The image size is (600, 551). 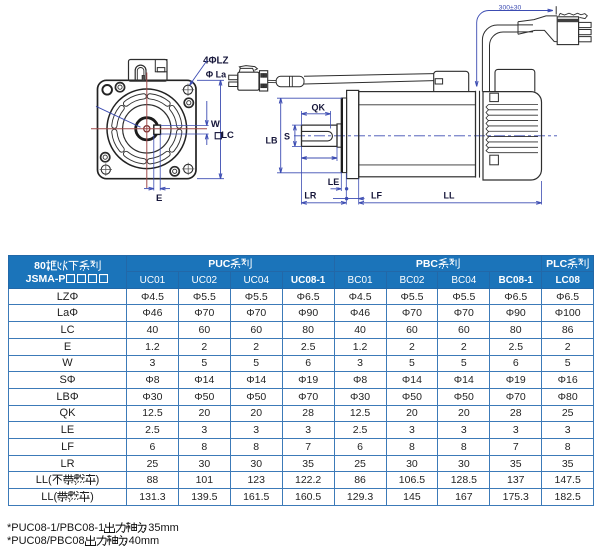 What do you see at coordinates (334, 182) in the screenshot?
I see `svg-text: LE` at bounding box center [334, 182].